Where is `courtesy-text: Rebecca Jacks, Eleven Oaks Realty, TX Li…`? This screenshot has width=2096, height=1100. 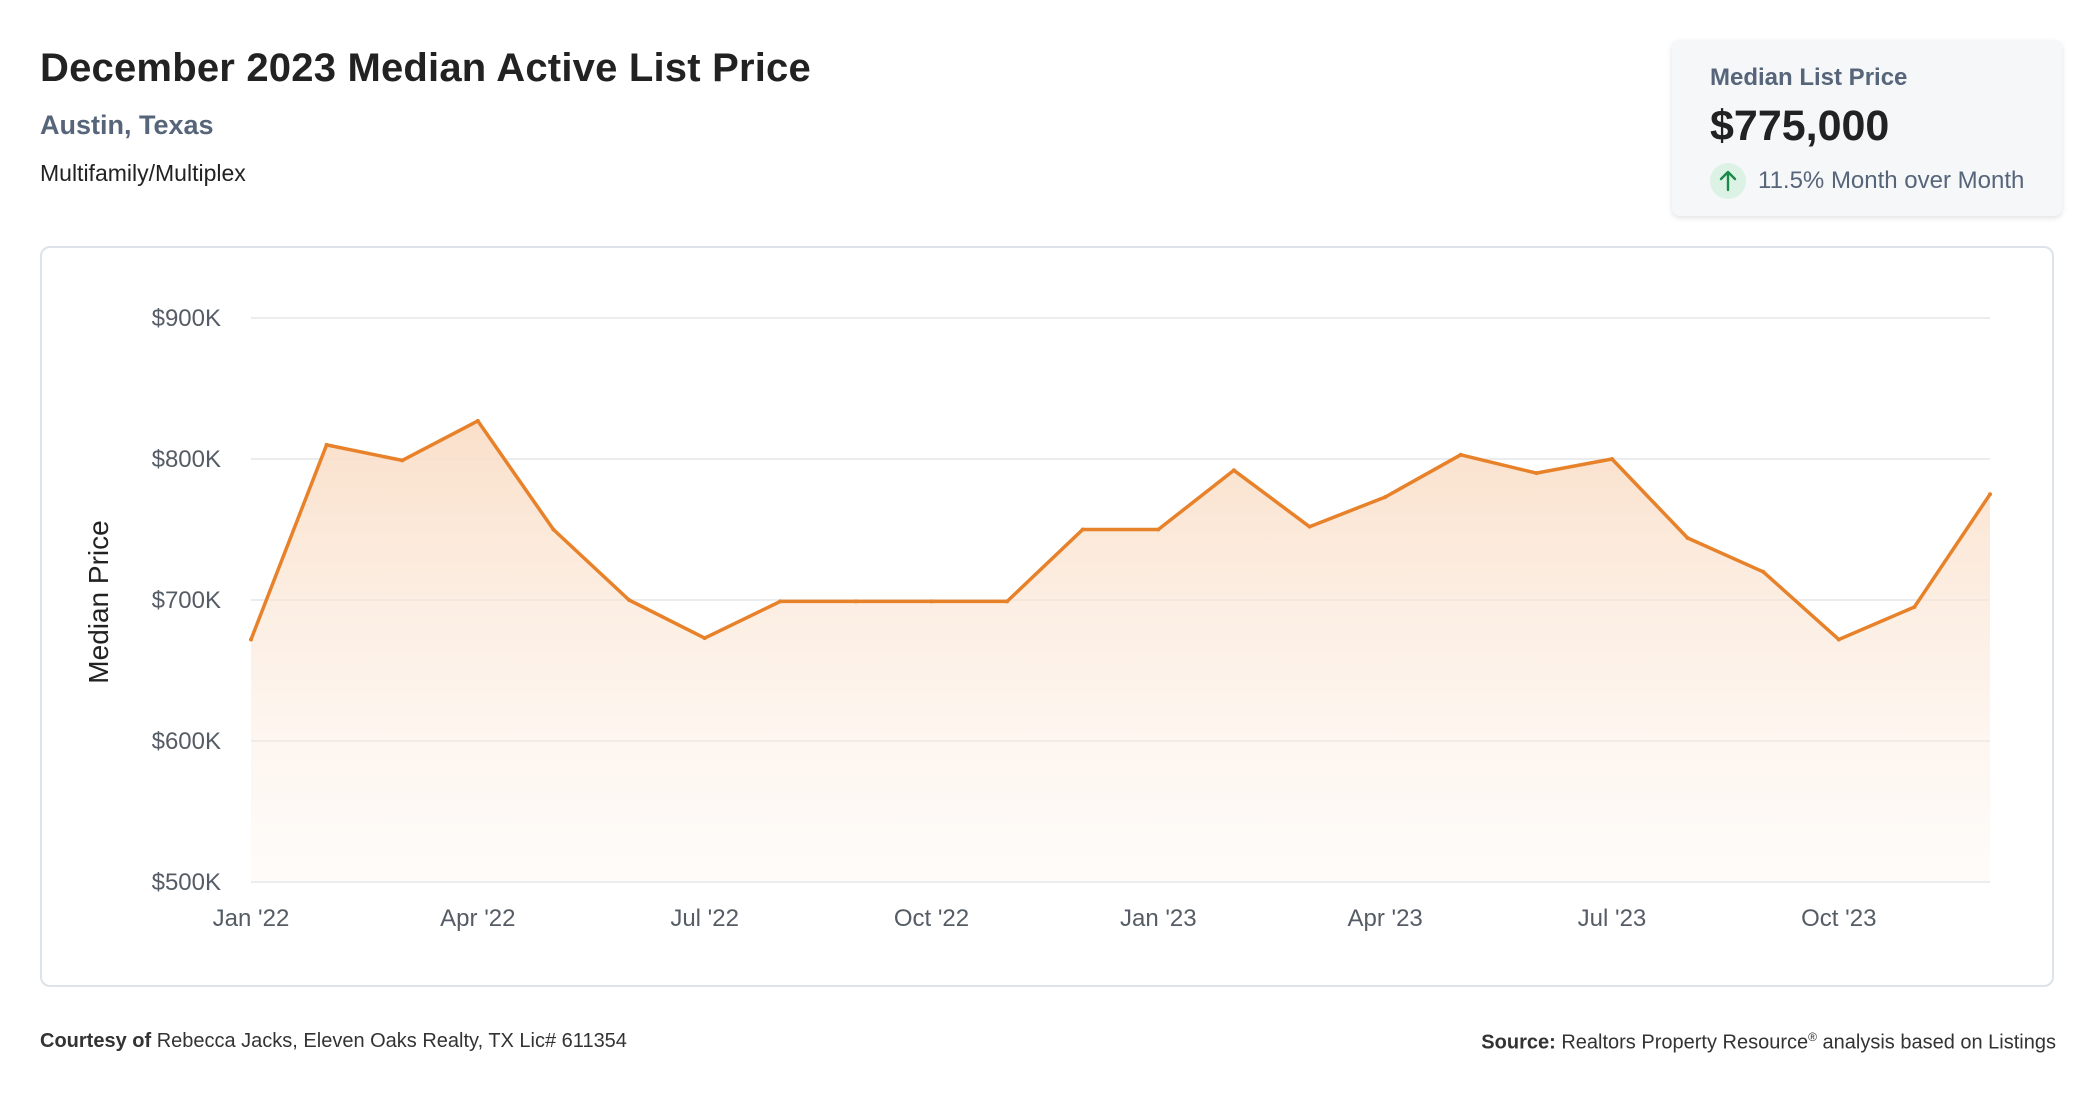
courtesy-text: Rebecca Jacks, Eleven Oaks Realty, TX Li… is located at coordinates (391, 1041).